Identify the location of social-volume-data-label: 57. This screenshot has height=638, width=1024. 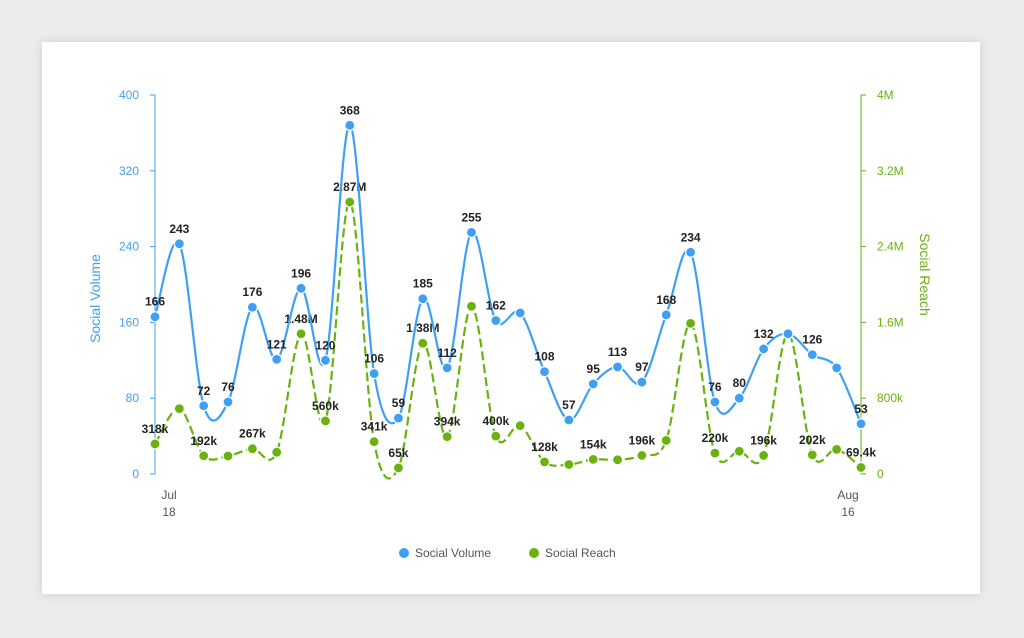
(569, 405).